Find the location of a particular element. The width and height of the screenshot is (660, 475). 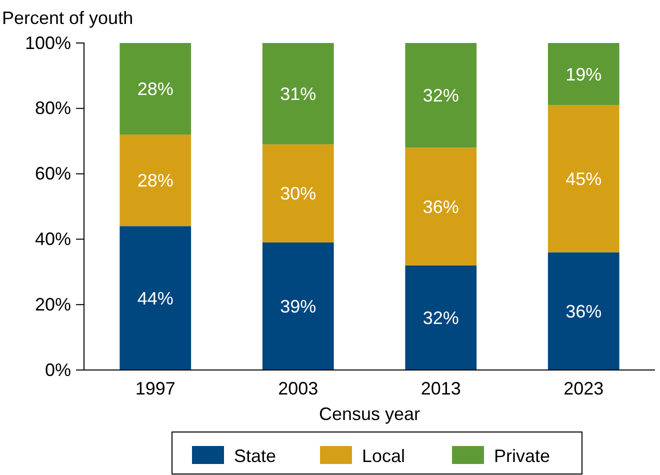

legend-label: State is located at coordinates (255, 456).